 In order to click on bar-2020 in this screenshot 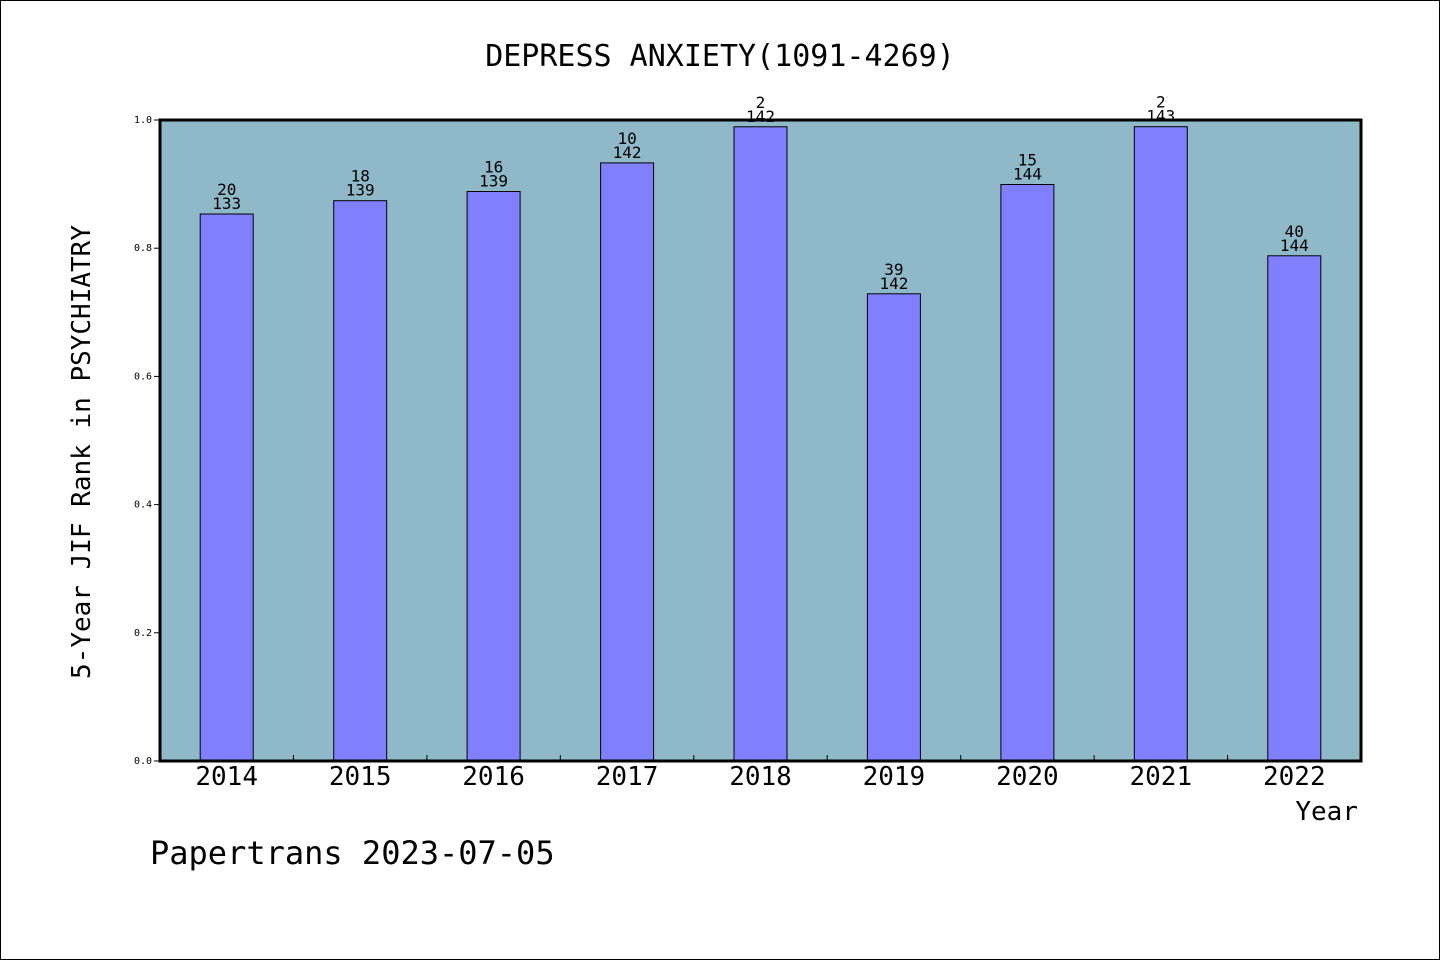, I will do `click(1027, 473)`.